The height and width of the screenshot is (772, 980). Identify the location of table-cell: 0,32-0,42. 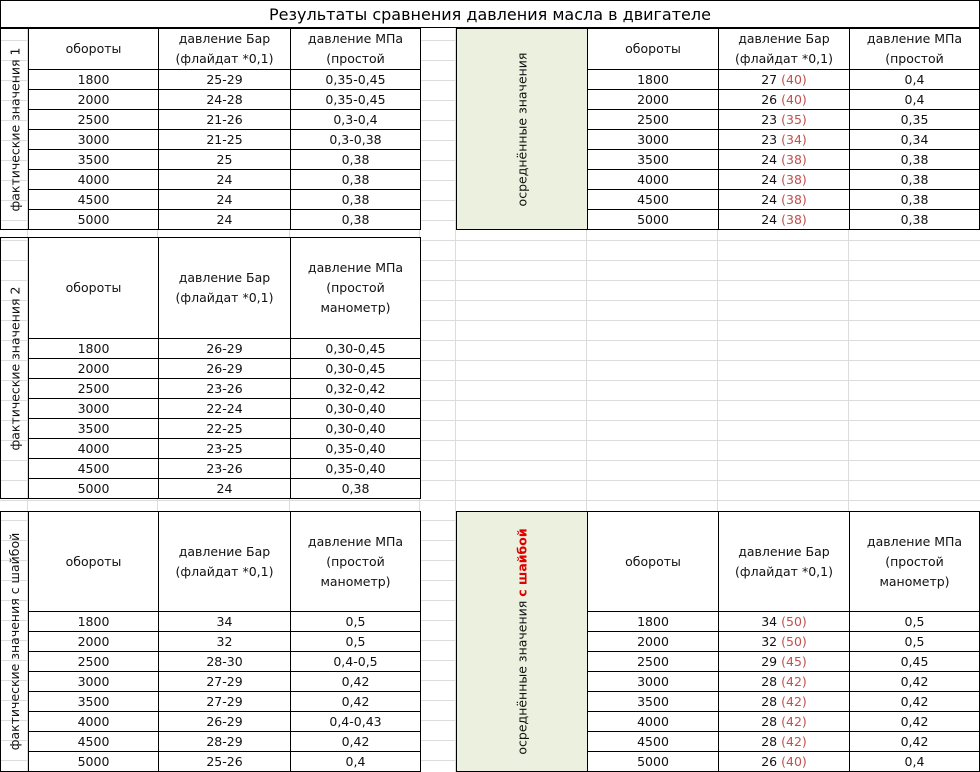
(355, 388).